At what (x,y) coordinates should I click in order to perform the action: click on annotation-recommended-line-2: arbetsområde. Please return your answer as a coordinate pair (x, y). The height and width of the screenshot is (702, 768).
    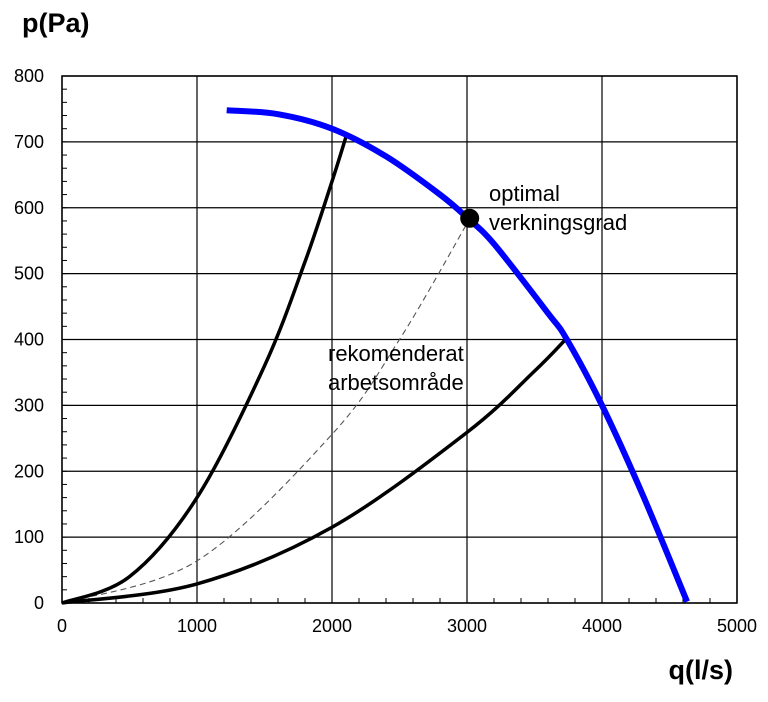
    Looking at the image, I should click on (396, 382).